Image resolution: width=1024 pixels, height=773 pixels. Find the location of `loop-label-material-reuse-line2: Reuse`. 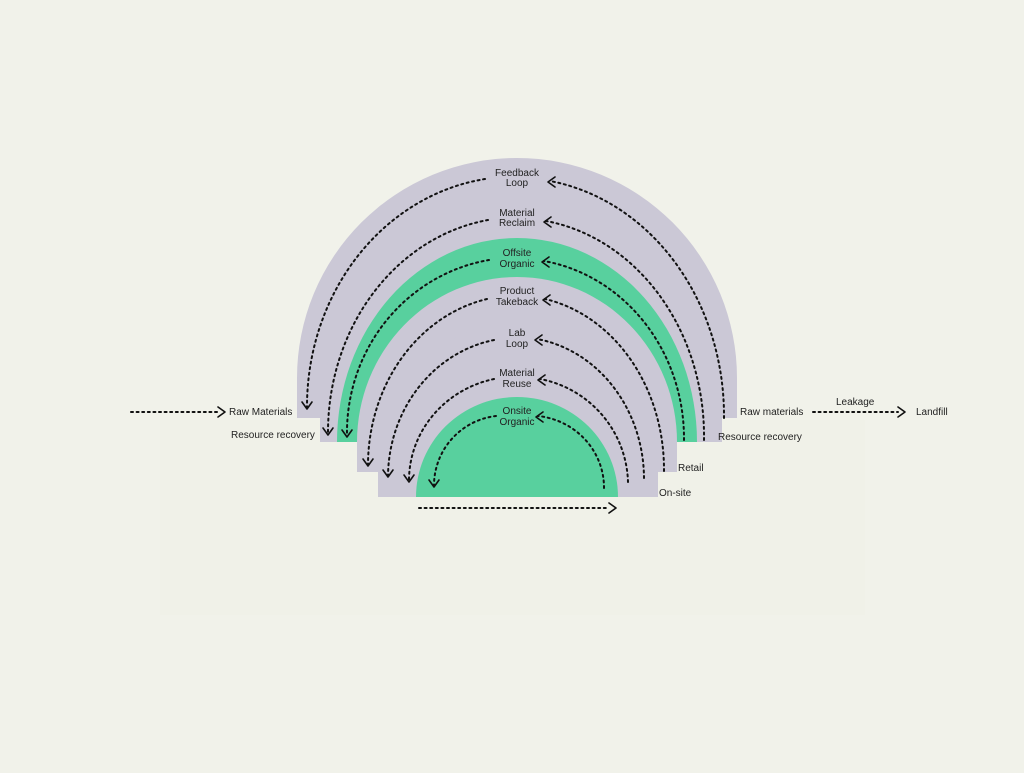

loop-label-material-reuse-line2: Reuse is located at coordinates (517, 384).